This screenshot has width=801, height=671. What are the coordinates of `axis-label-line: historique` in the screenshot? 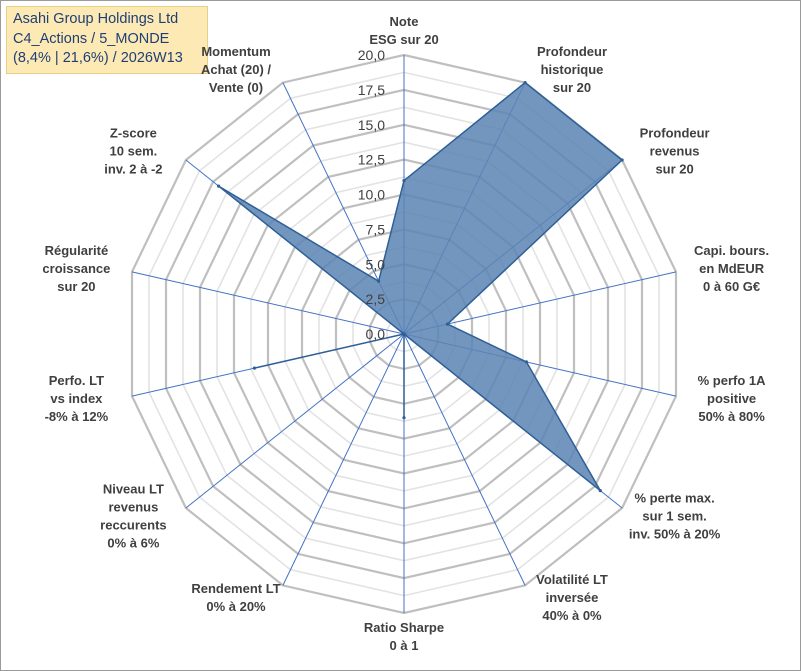 It's located at (572, 69).